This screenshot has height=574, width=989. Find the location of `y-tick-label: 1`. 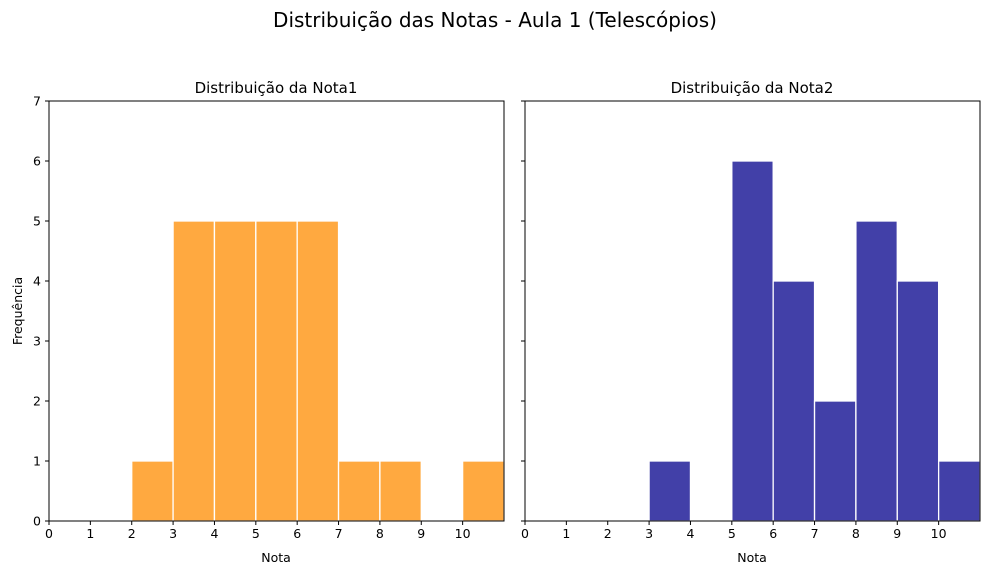

y-tick-label: 1 is located at coordinates (37, 461).